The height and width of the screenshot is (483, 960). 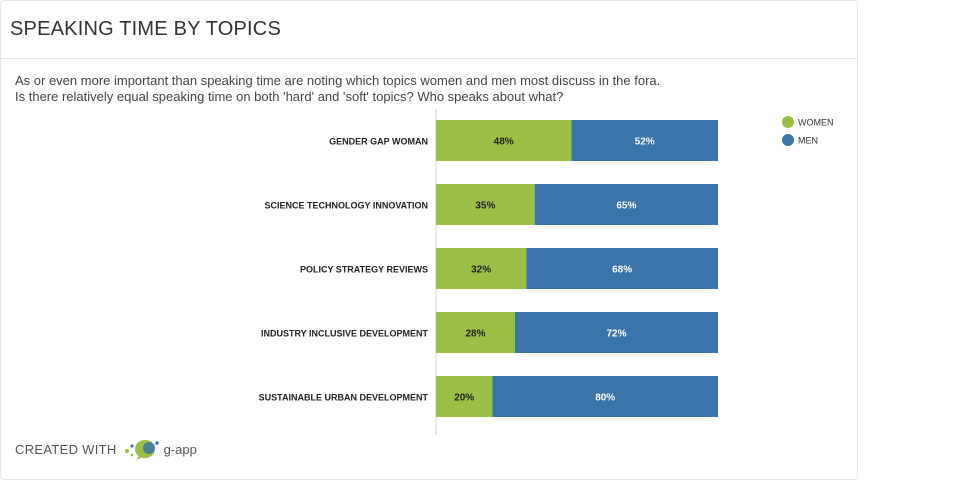 I want to click on brand-name: g-app, so click(x=180, y=449).